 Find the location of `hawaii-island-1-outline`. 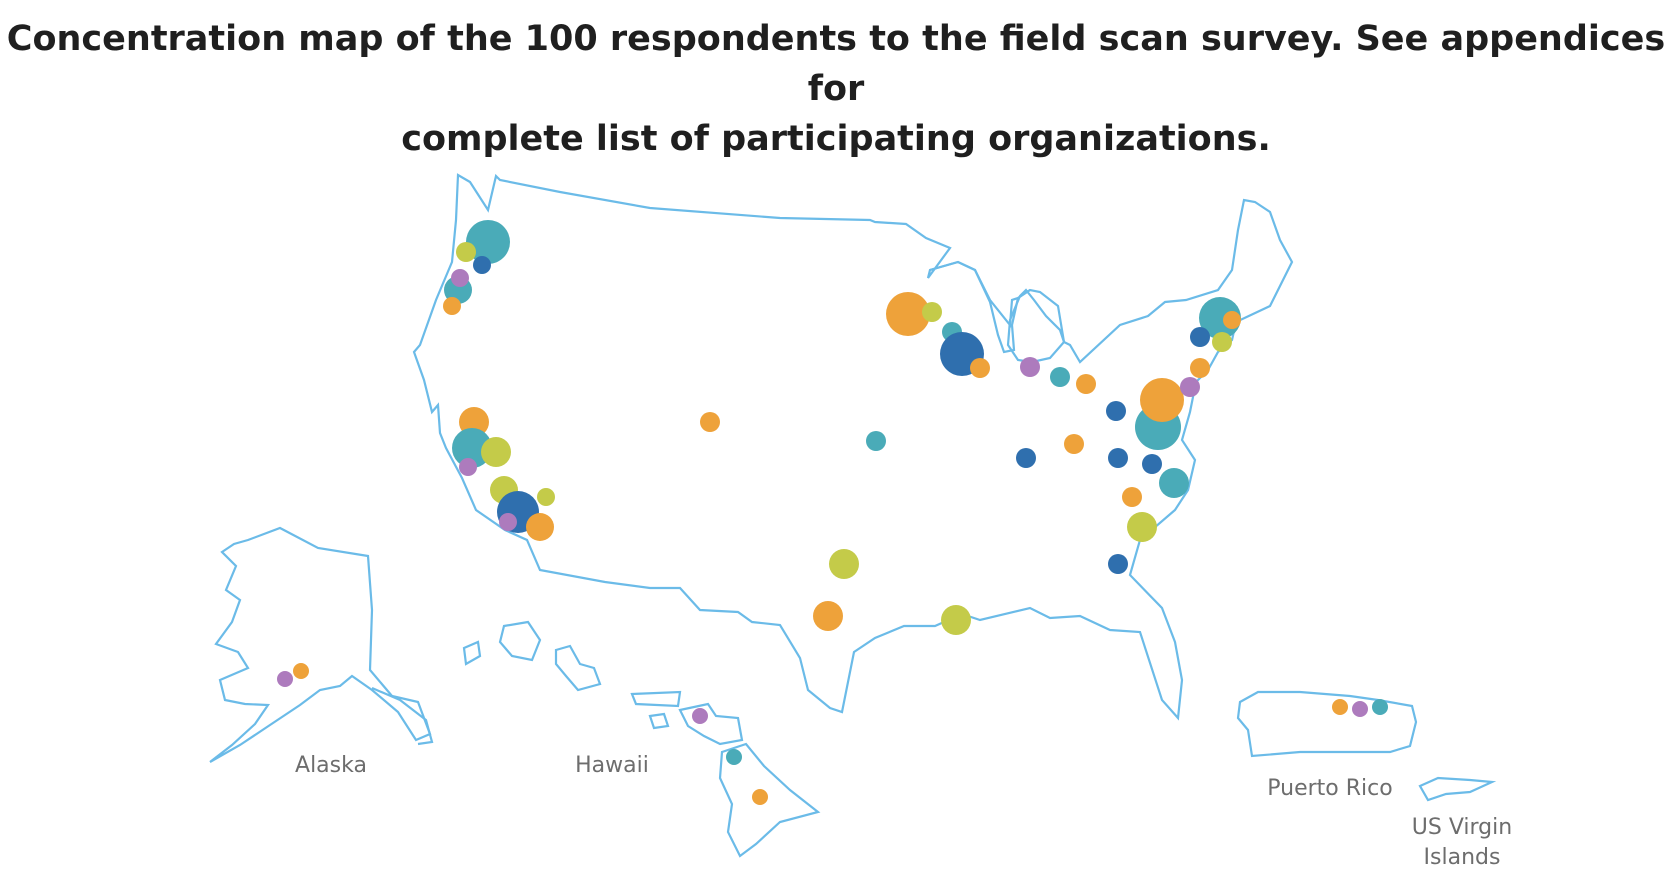

hawaii-island-1-outline is located at coordinates (472, 653).